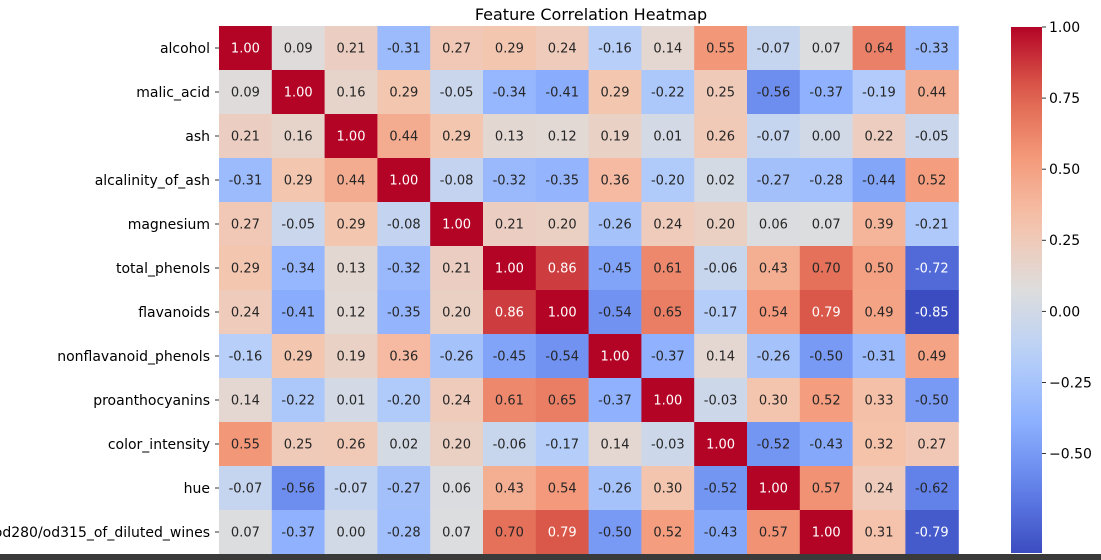 This screenshot has height=560, width=1101. Describe the element at coordinates (1070, 454) in the screenshot. I see `colorbar-tick-label: −0.50` at that location.